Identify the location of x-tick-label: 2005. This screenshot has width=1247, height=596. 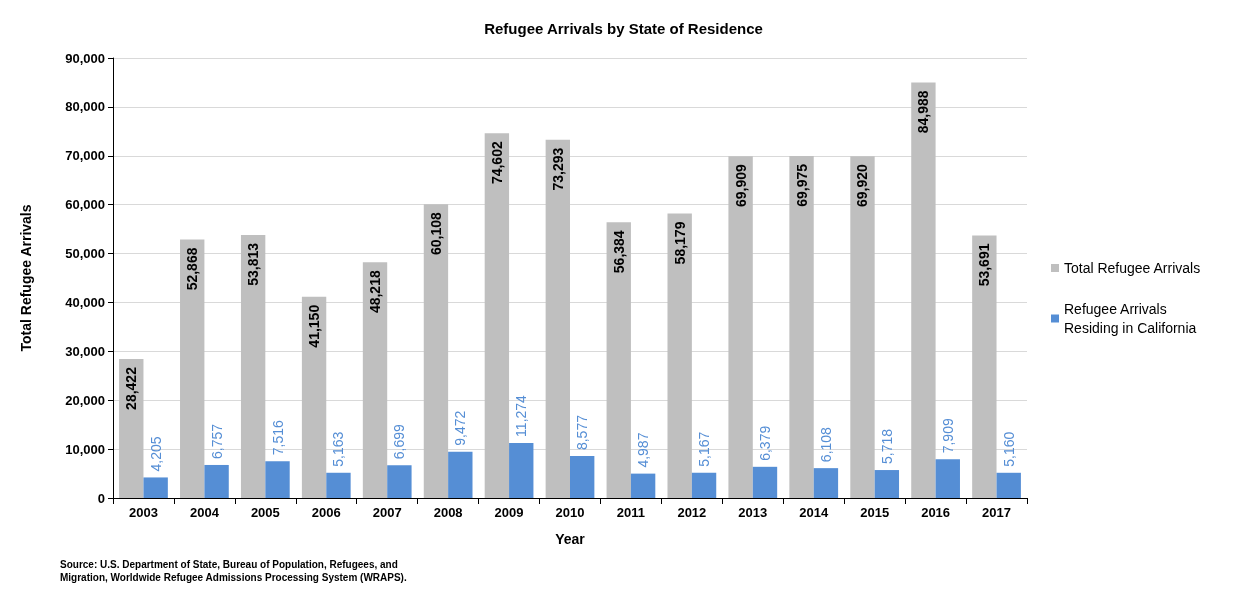
(265, 512).